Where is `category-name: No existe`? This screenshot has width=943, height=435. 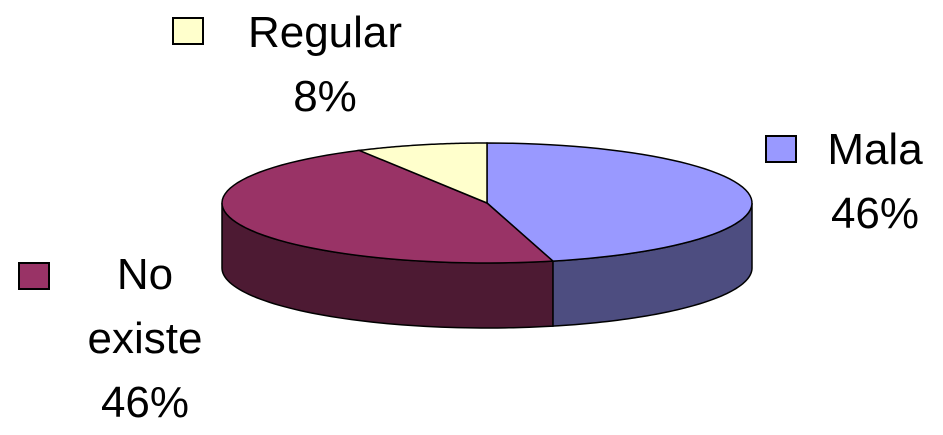 category-name: No existe is located at coordinates (145, 306).